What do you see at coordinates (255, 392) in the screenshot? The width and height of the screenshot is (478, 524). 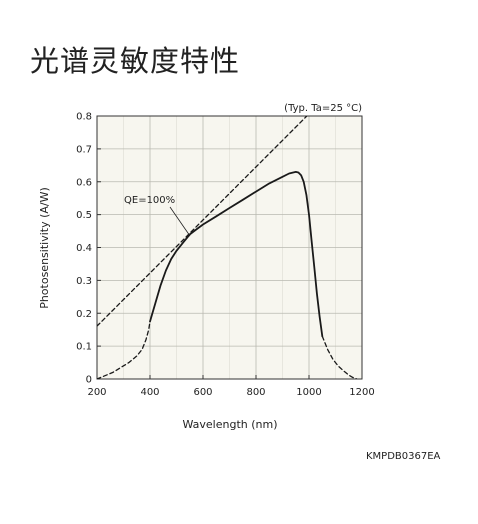 I see `x-tick-label: 800` at bounding box center [255, 392].